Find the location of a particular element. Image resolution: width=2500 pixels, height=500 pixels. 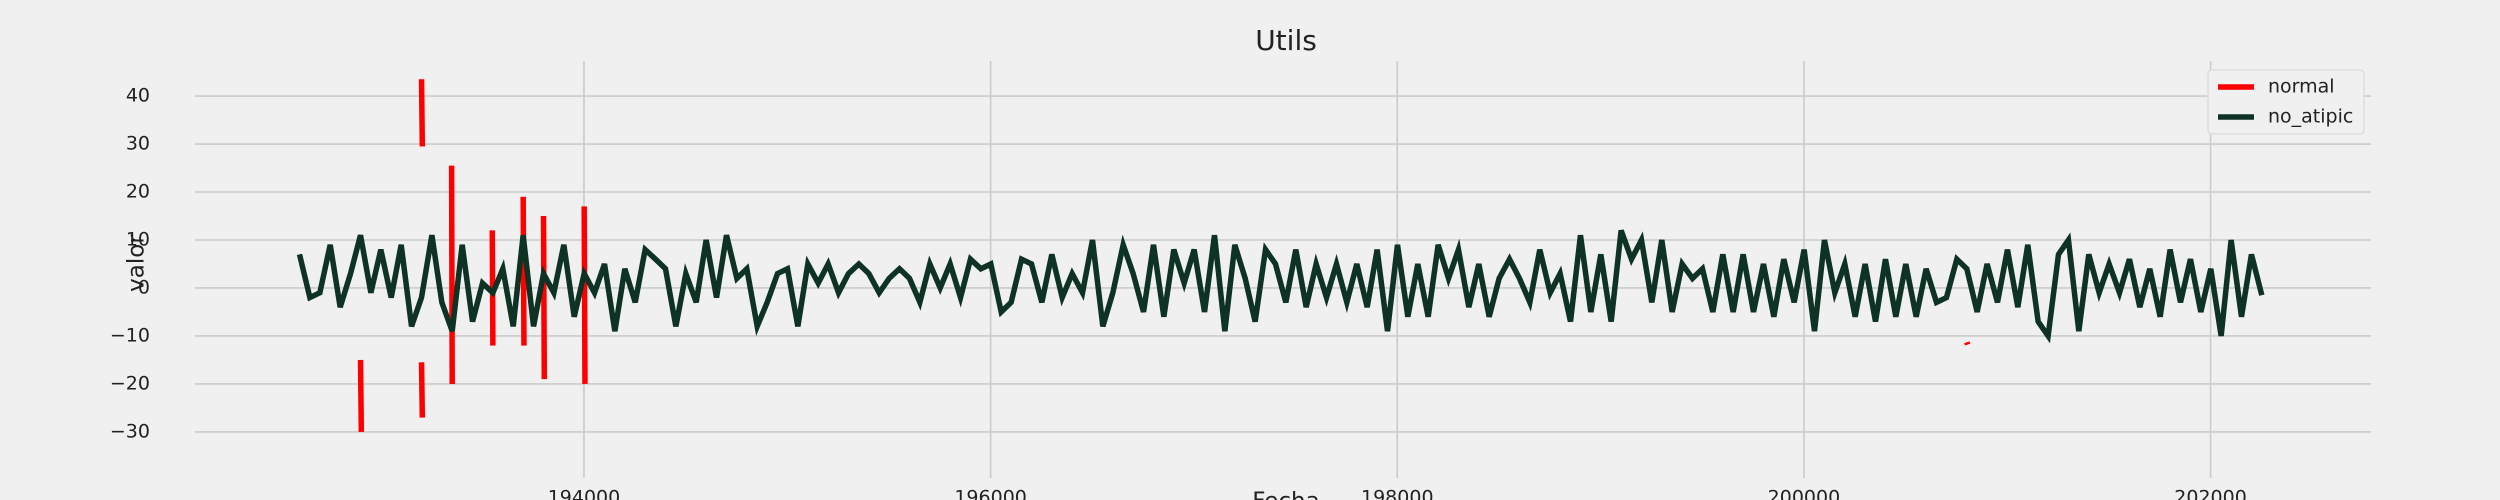

chart-title: Utils is located at coordinates (1286, 40).